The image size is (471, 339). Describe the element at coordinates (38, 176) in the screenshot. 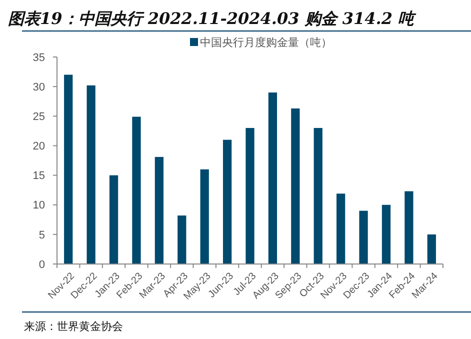

I see `y-tick-label: 15` at that location.